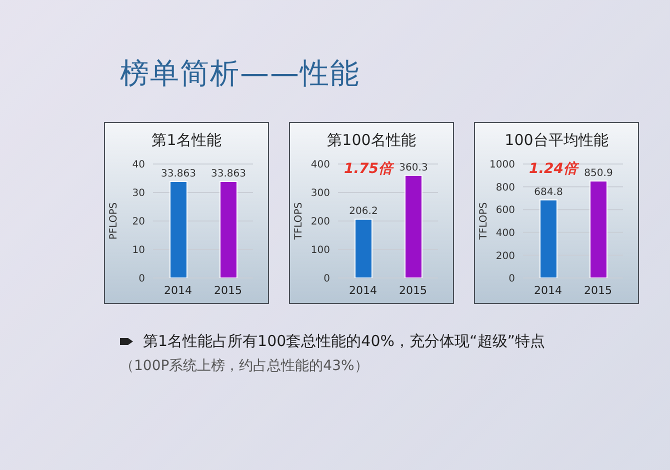  What do you see at coordinates (371, 140) in the screenshot?
I see `chart-title: 第100名性能` at bounding box center [371, 140].